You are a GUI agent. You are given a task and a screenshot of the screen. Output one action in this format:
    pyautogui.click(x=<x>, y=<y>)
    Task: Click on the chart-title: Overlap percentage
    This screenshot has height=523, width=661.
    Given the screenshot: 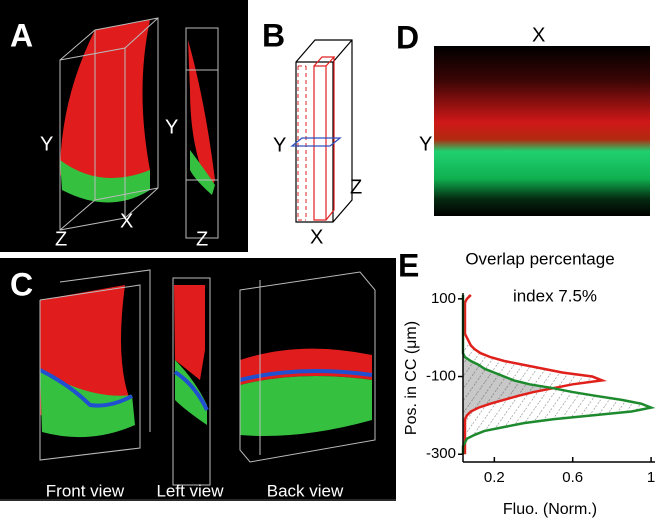 What is the action you would take?
    pyautogui.click(x=539, y=258)
    